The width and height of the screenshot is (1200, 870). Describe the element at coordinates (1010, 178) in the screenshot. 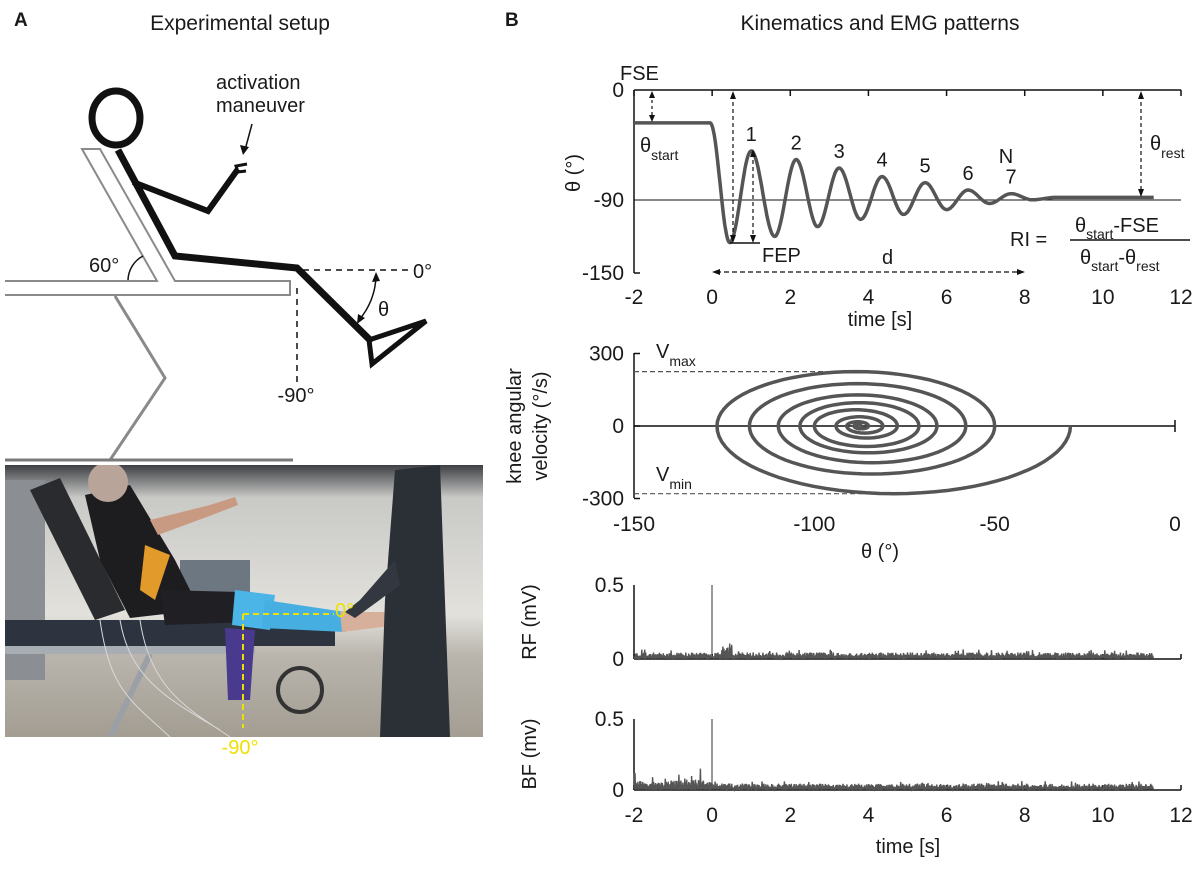

I see `peak-label-7: 7` at that location.